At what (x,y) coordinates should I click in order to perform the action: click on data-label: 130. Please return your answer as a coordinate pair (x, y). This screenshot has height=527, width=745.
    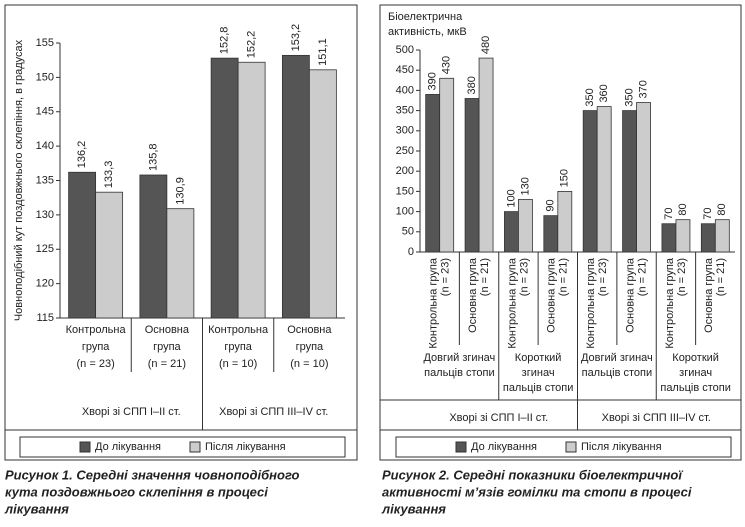
    Looking at the image, I should click on (525, 186).